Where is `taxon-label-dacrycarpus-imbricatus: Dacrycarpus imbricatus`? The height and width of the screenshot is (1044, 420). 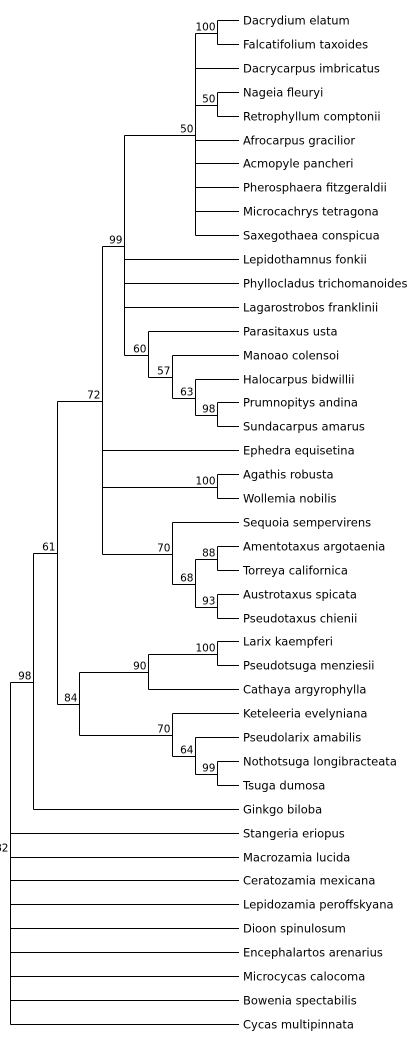
taxon-label-dacrycarpus-imbricatus: Dacrycarpus imbricatus is located at coordinates (311, 69).